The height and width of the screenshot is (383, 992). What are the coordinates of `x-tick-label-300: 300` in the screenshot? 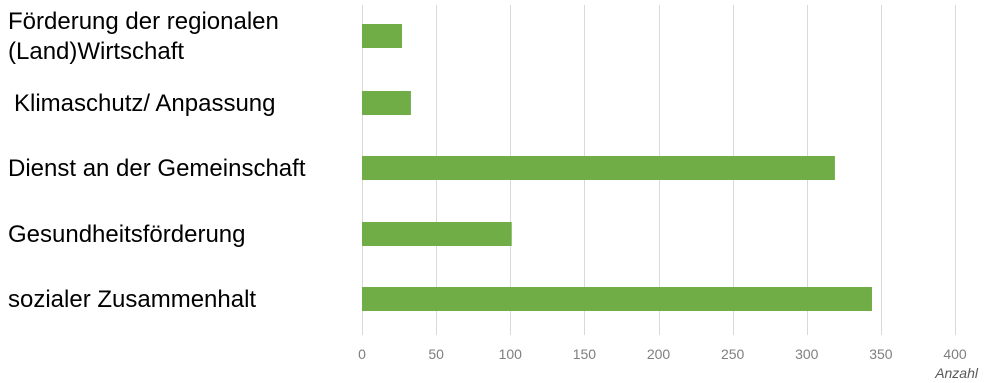 It's located at (807, 354).